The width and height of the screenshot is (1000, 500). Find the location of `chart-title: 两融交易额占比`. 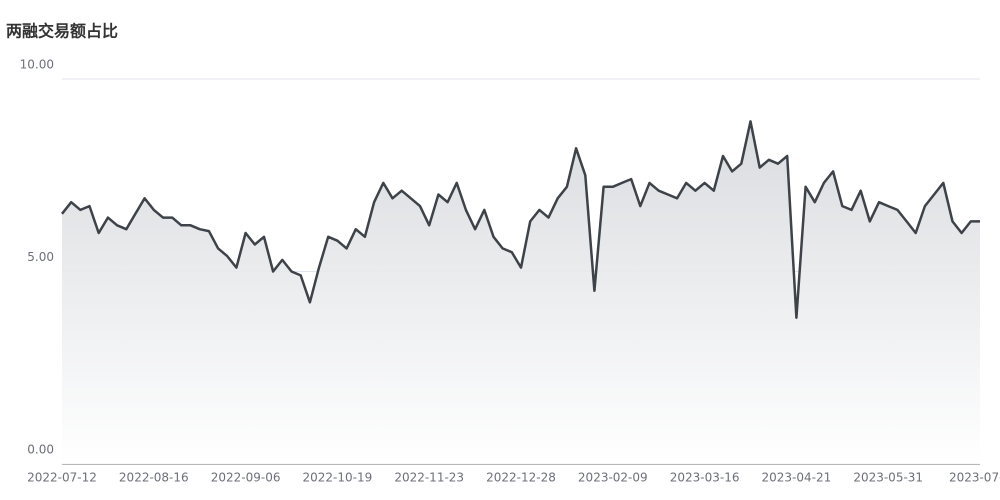

chart-title: 两融交易额占比 is located at coordinates (62, 31).